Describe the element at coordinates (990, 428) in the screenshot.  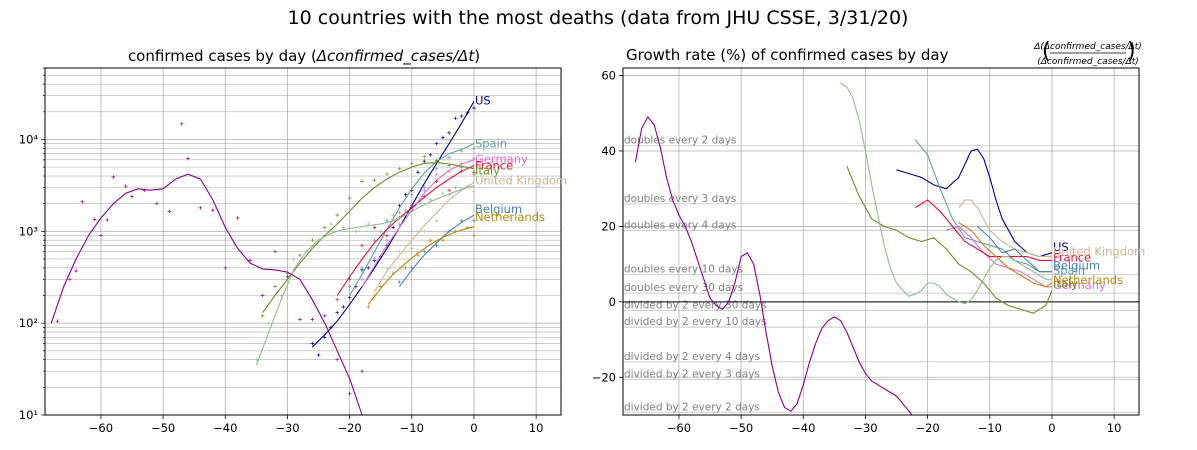
I see `right-xtick-label: −10` at that location.